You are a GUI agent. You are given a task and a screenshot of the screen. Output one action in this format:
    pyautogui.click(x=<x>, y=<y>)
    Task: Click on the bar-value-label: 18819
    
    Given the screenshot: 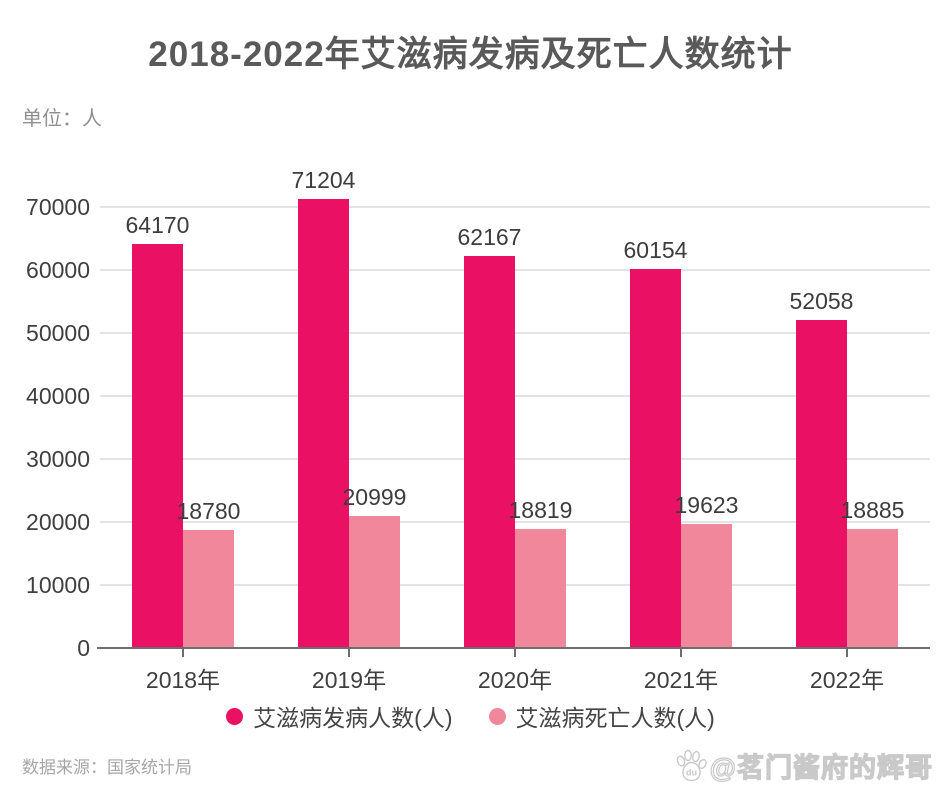 What is the action you would take?
    pyautogui.click(x=540, y=510)
    